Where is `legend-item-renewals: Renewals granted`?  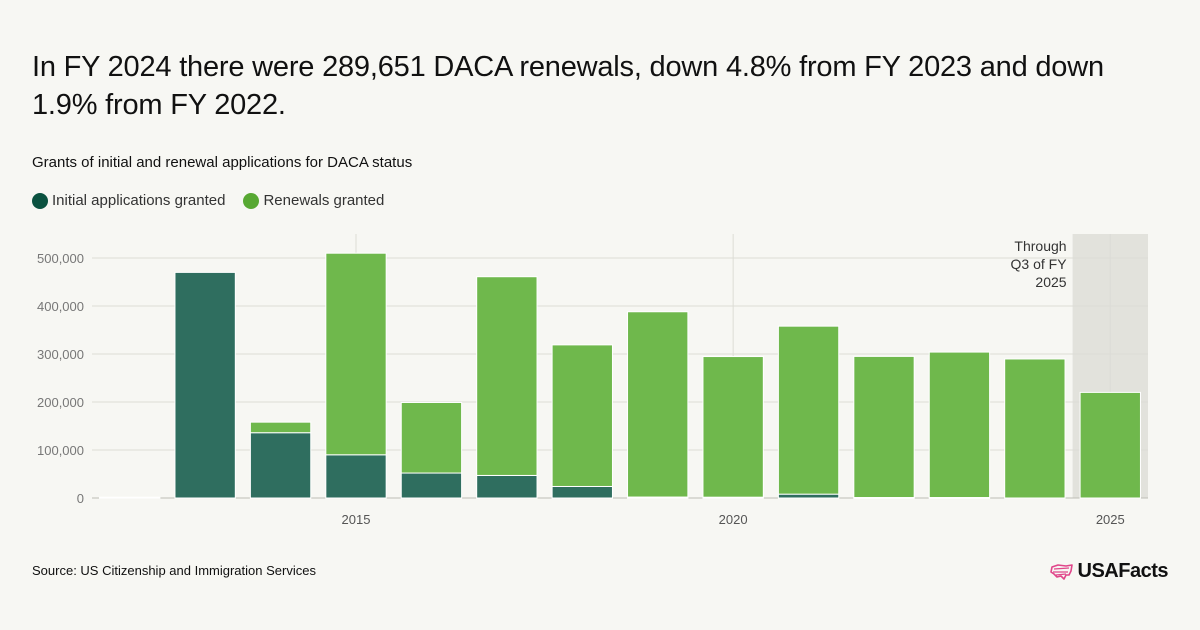 legend-item-renewals: Renewals granted is located at coordinates (313, 200).